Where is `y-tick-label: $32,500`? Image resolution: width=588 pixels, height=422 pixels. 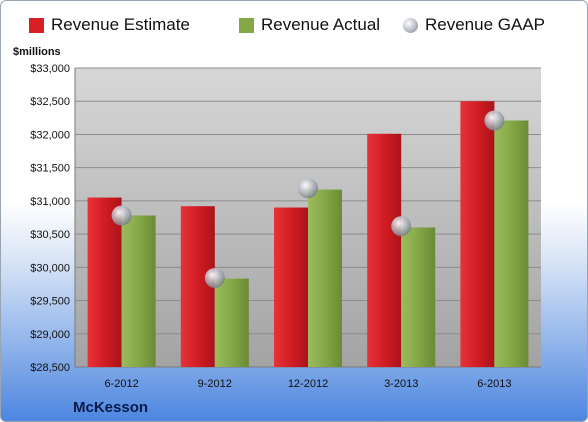
y-tick-label: $32,500 is located at coordinates (50, 102).